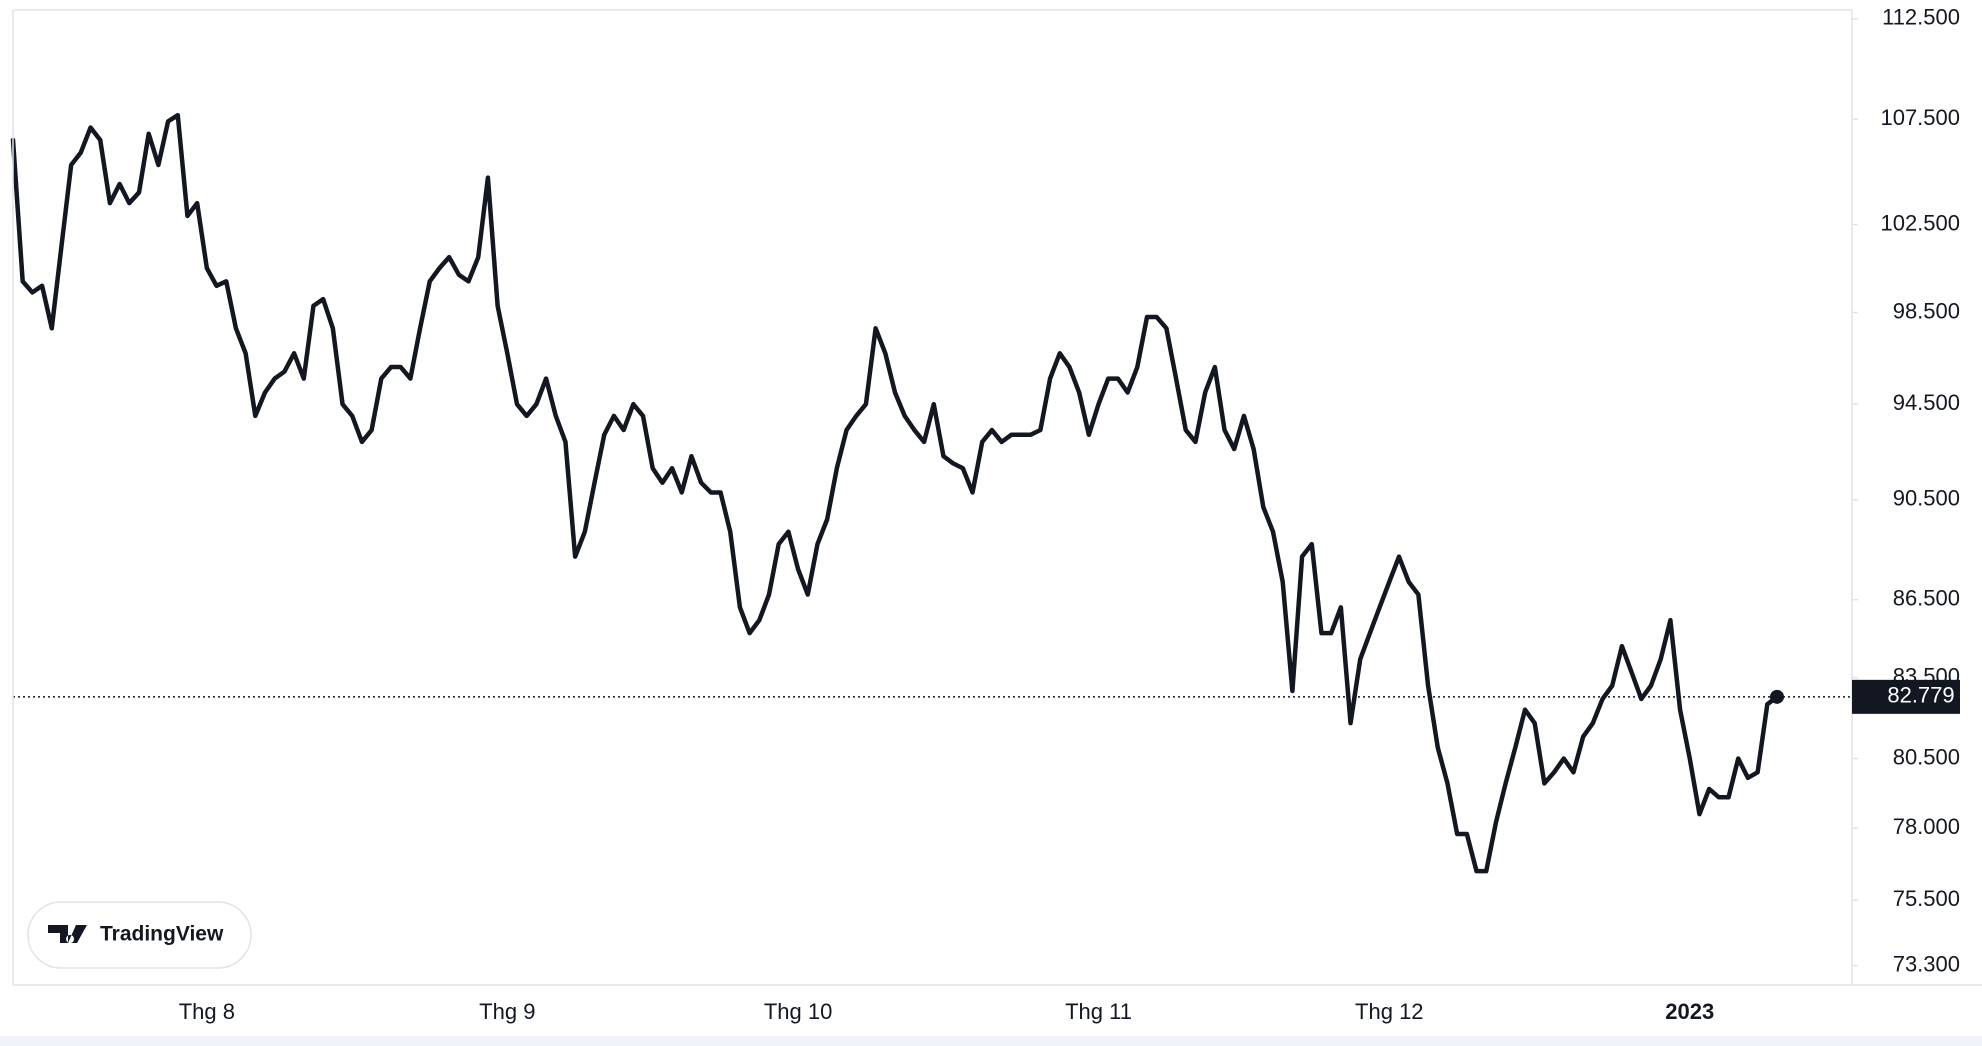 The width and height of the screenshot is (1982, 1046). Describe the element at coordinates (798, 1011) in the screenshot. I see `x-tick-label: Thg 10` at that location.